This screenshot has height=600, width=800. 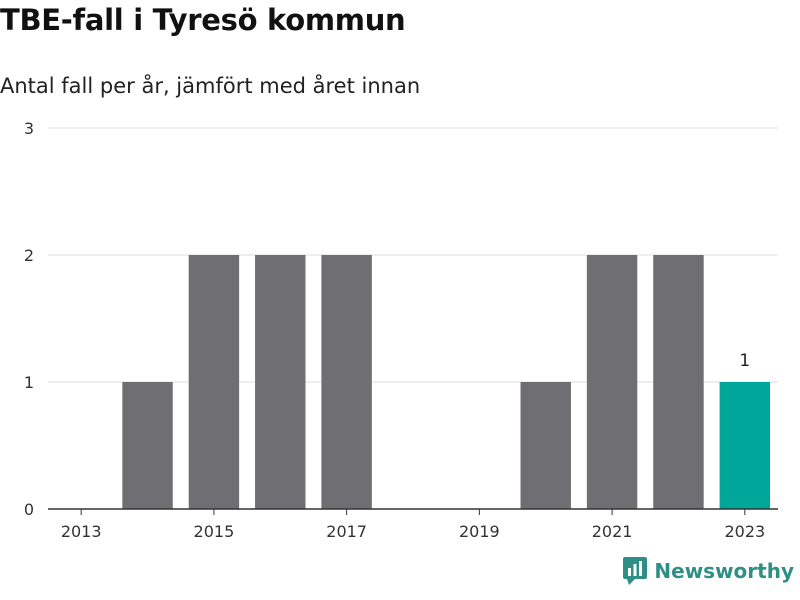 I want to click on newsworthy-logo-icon, so click(x=635, y=571).